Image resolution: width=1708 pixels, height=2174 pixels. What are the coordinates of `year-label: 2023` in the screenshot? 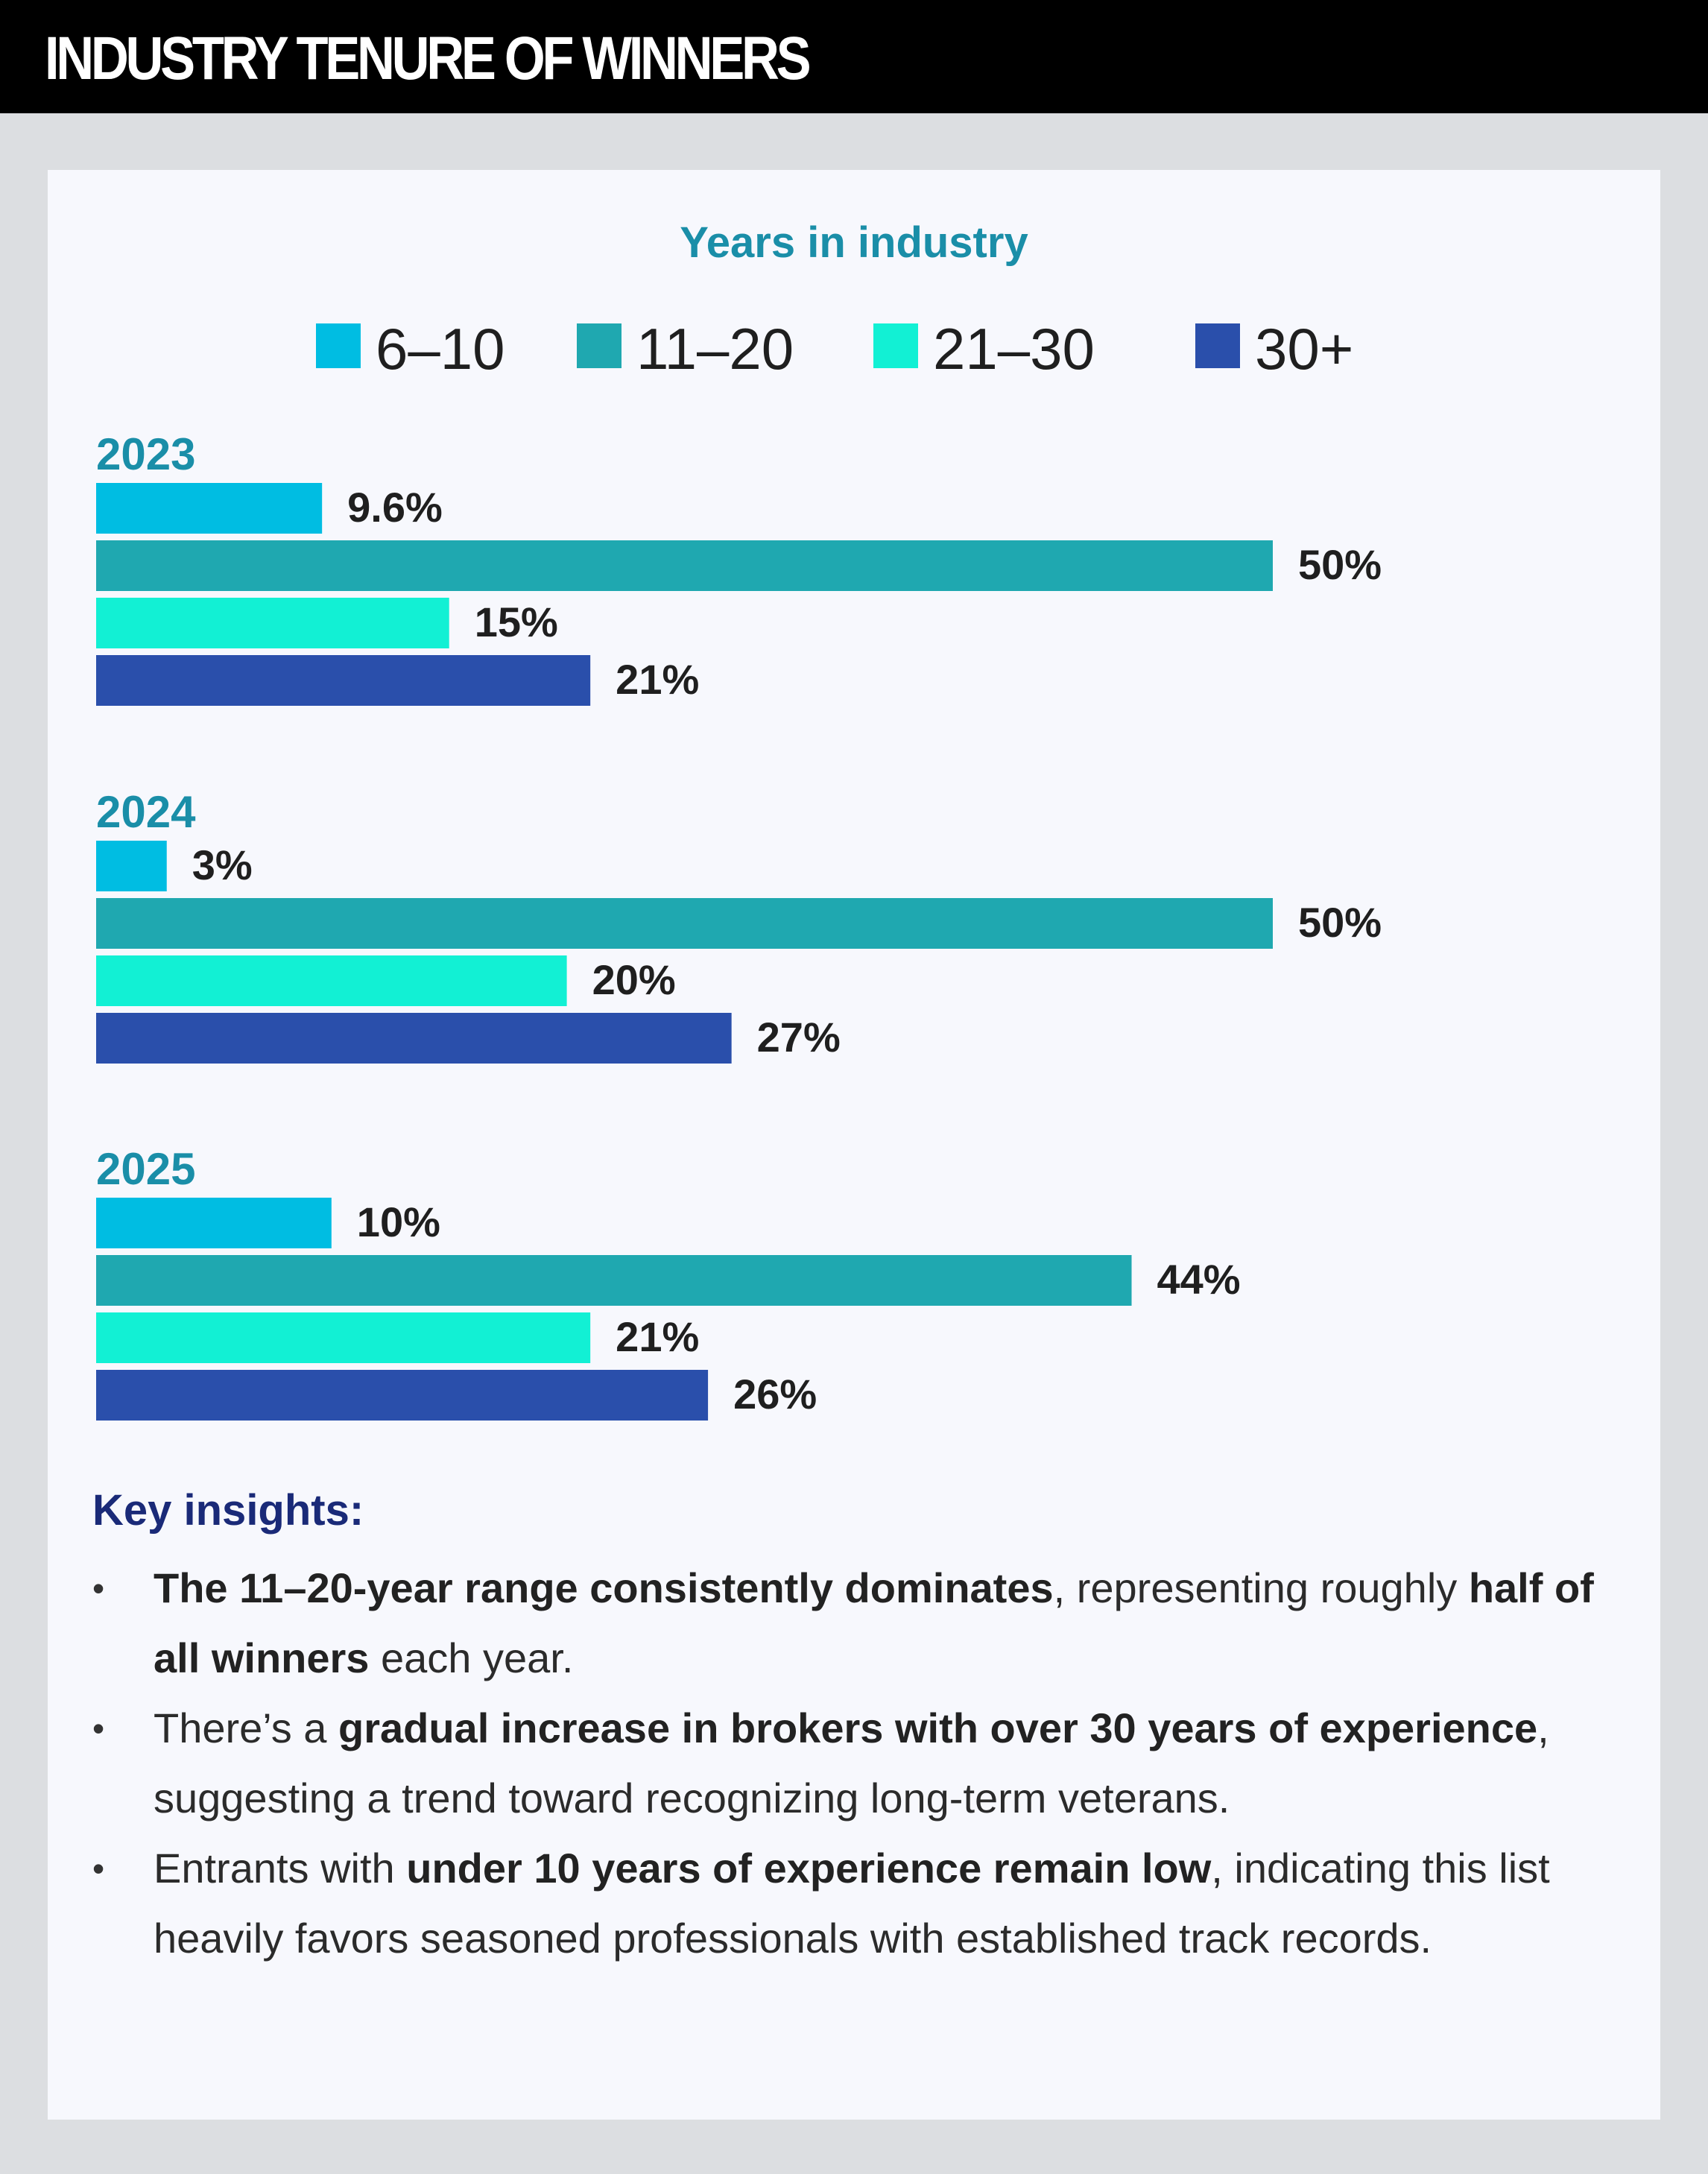 It's located at (145, 454).